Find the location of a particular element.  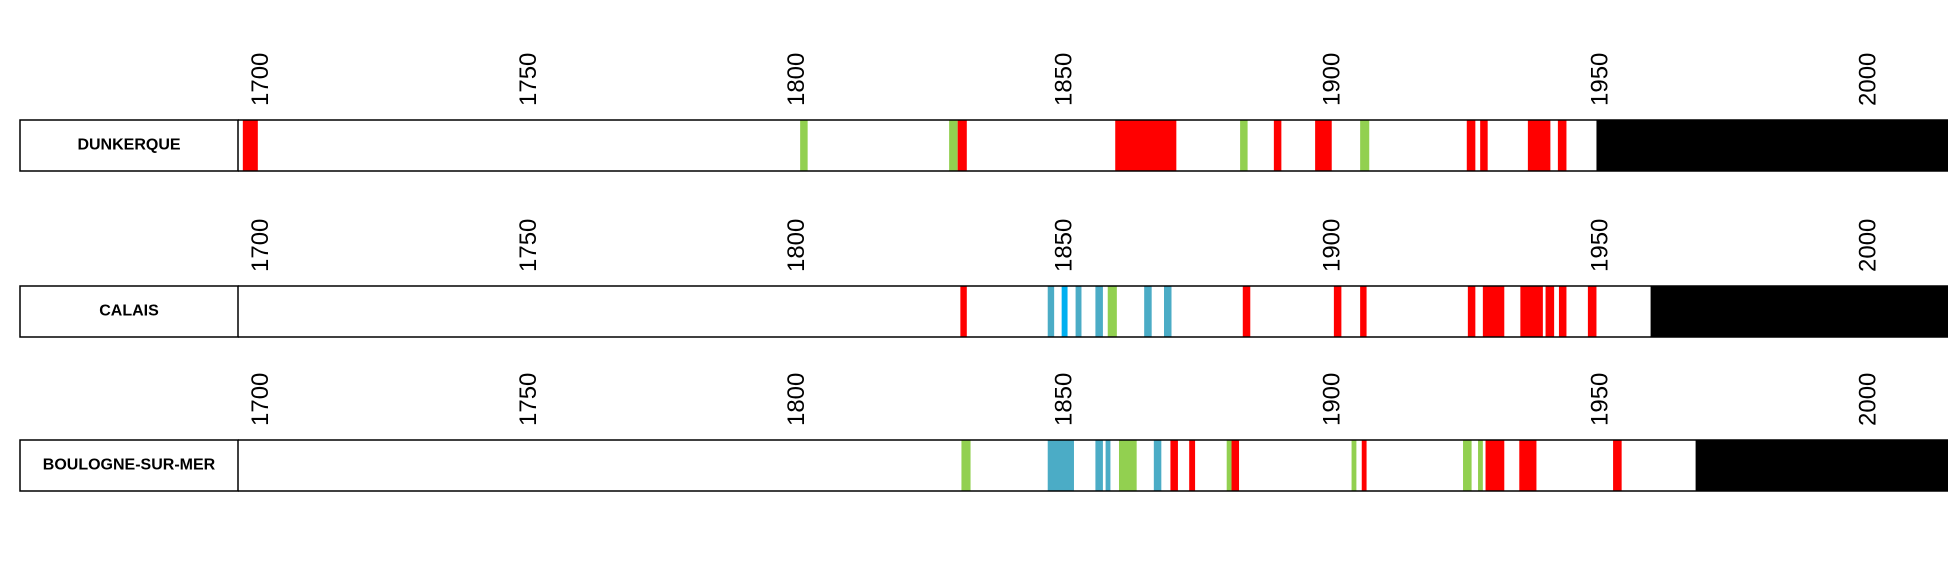

row-label: DUNKERQUE is located at coordinates (128, 145).